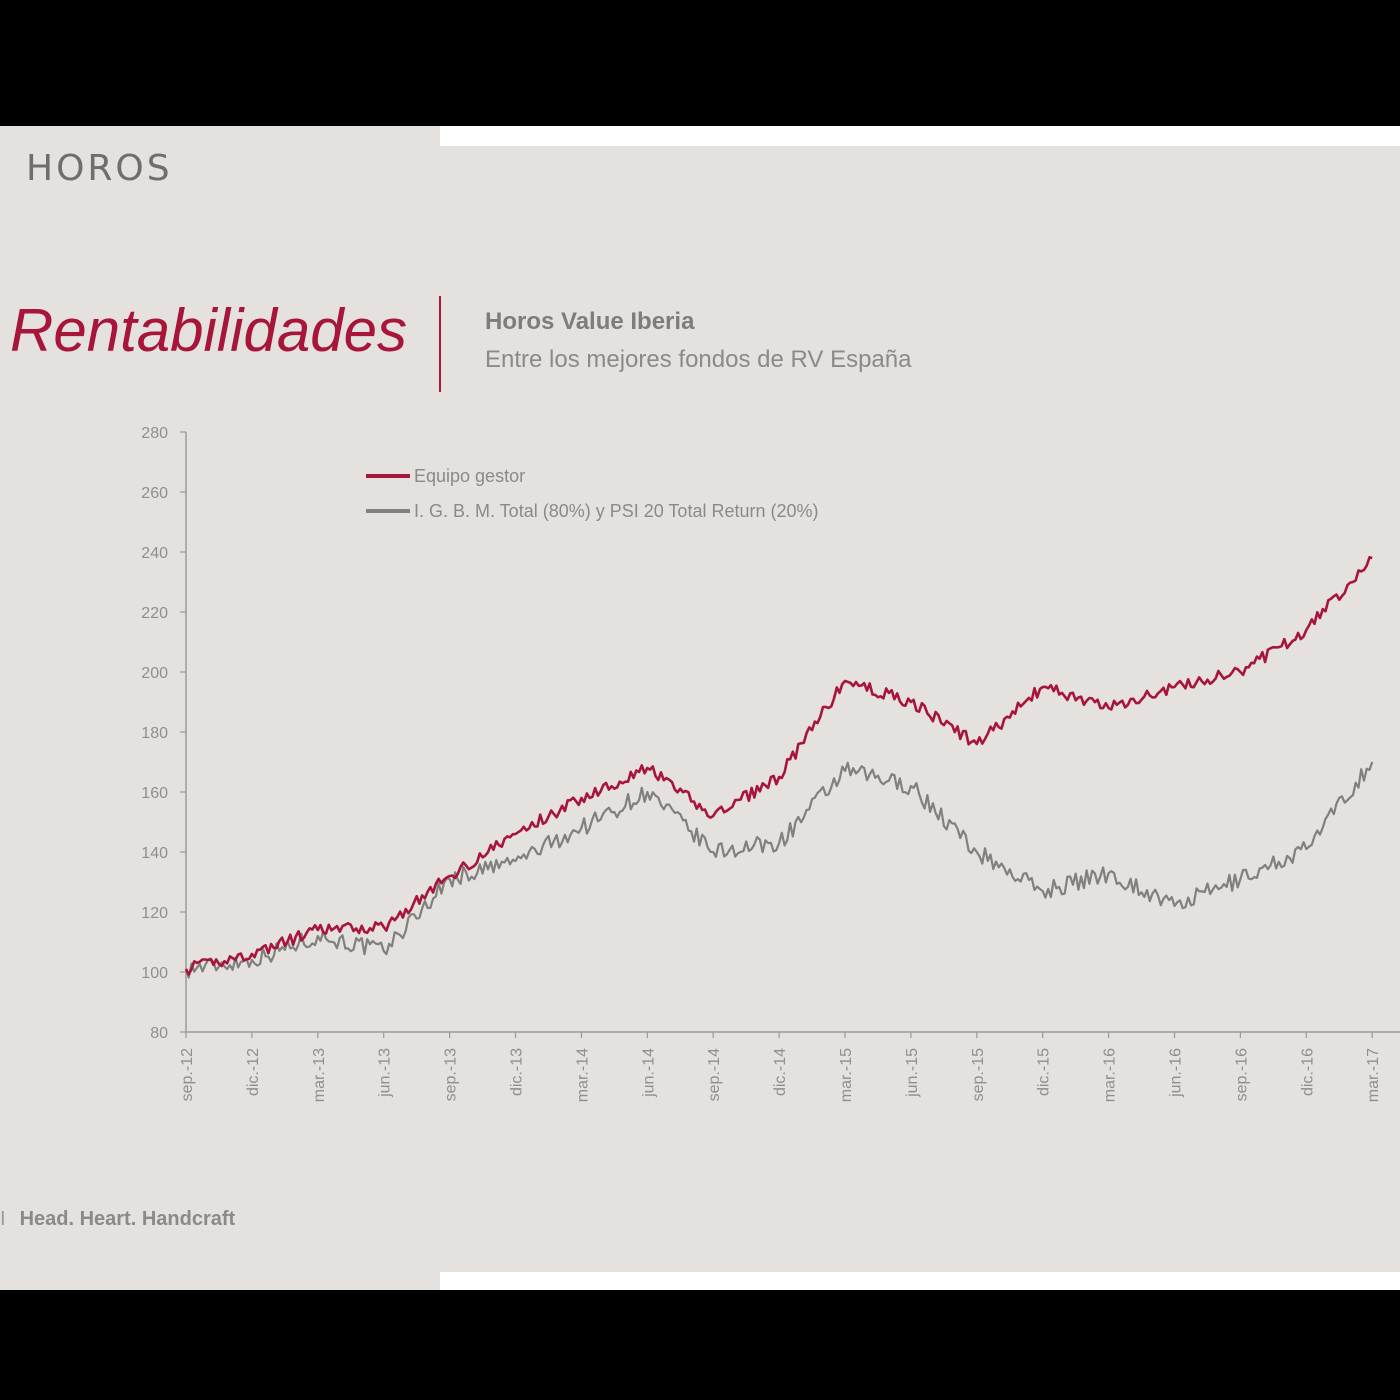 The image size is (1400, 1400). Describe the element at coordinates (319, 1075) in the screenshot. I see `x-tick-label: mar.-13` at that location.